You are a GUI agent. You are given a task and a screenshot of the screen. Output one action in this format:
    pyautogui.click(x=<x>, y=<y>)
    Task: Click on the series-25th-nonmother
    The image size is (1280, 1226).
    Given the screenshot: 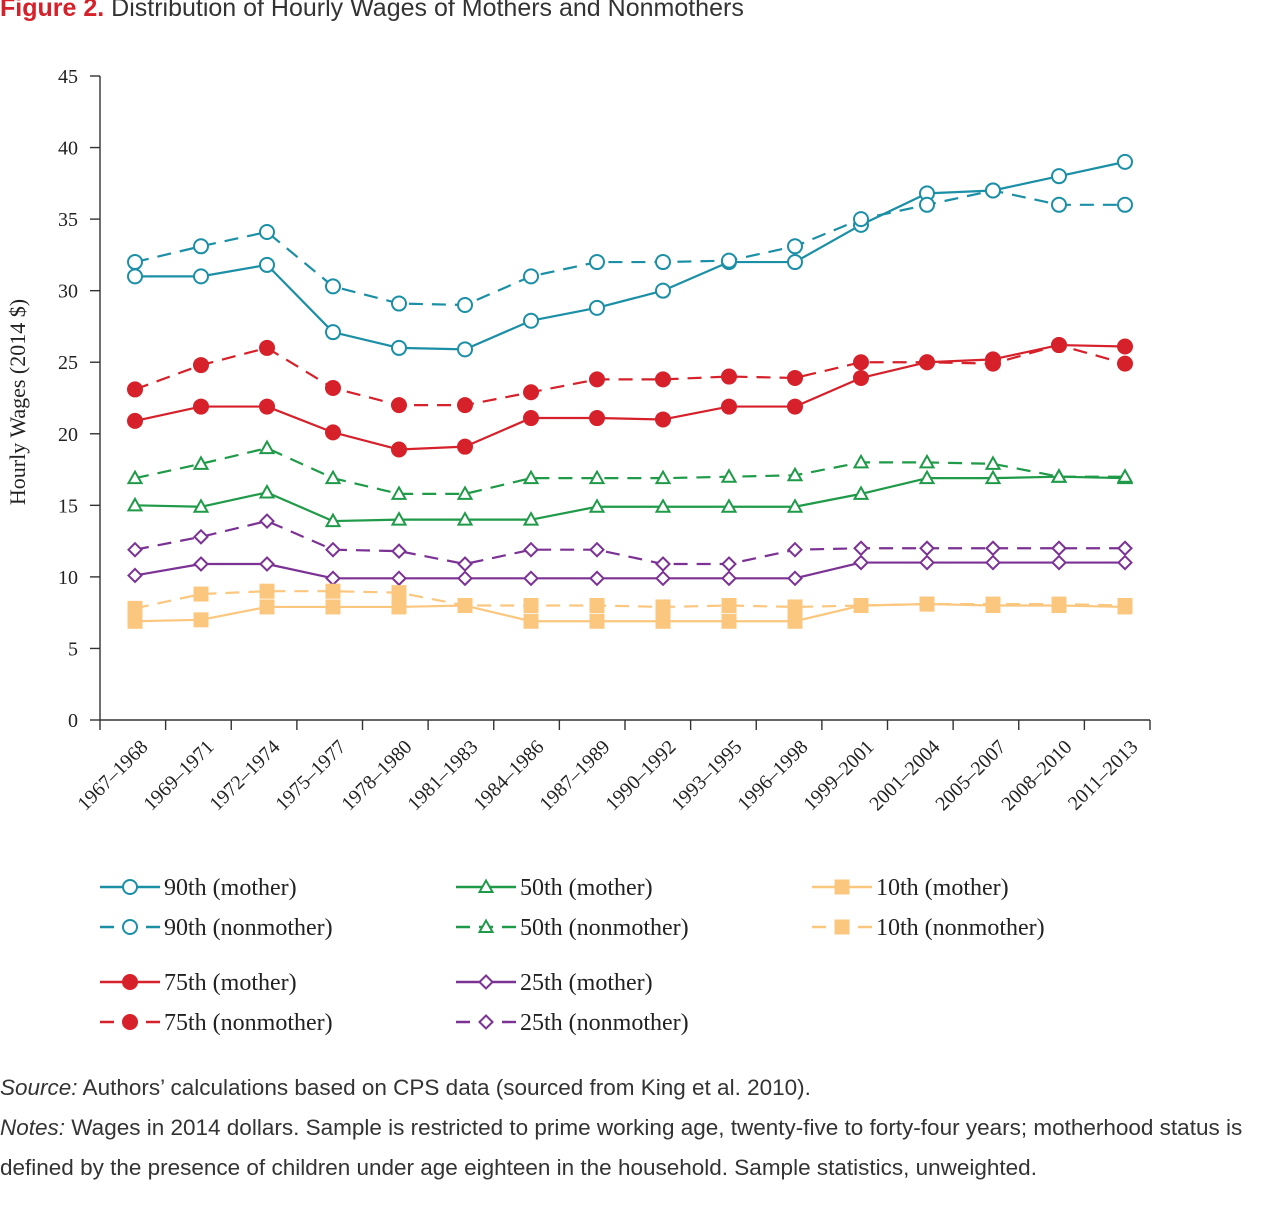 What is the action you would take?
    pyautogui.click(x=630, y=542)
    